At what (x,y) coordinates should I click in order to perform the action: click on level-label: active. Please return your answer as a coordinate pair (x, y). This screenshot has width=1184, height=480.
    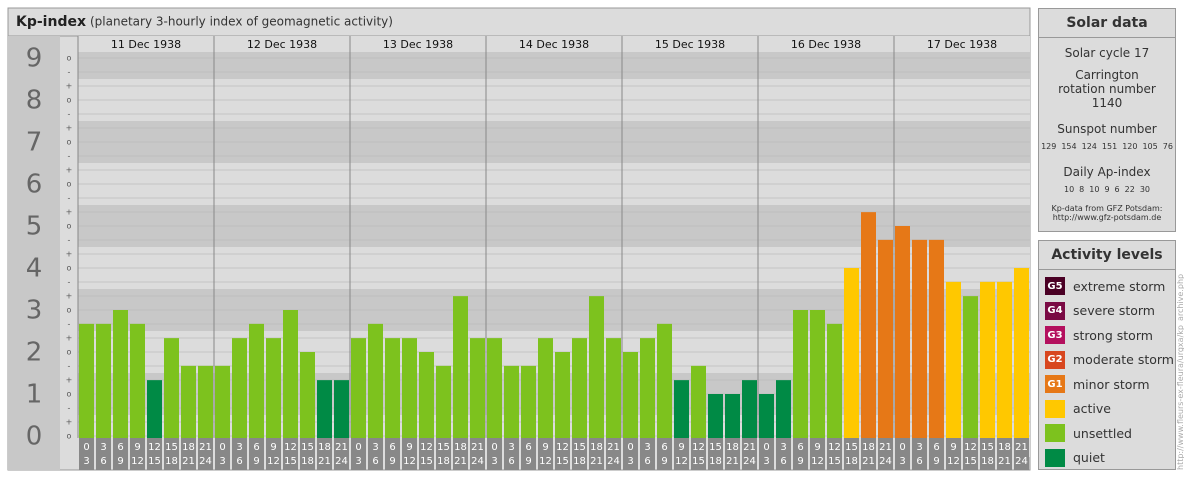
    Looking at the image, I should click on (1092, 409).